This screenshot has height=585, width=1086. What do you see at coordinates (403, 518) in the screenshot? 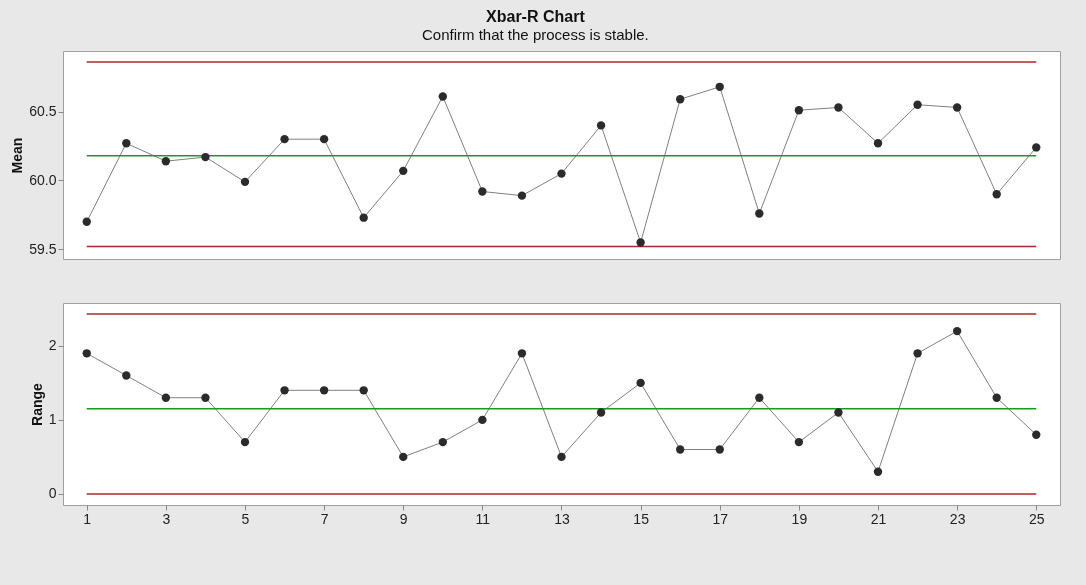
I see `x-tick-label: 9` at bounding box center [403, 518].